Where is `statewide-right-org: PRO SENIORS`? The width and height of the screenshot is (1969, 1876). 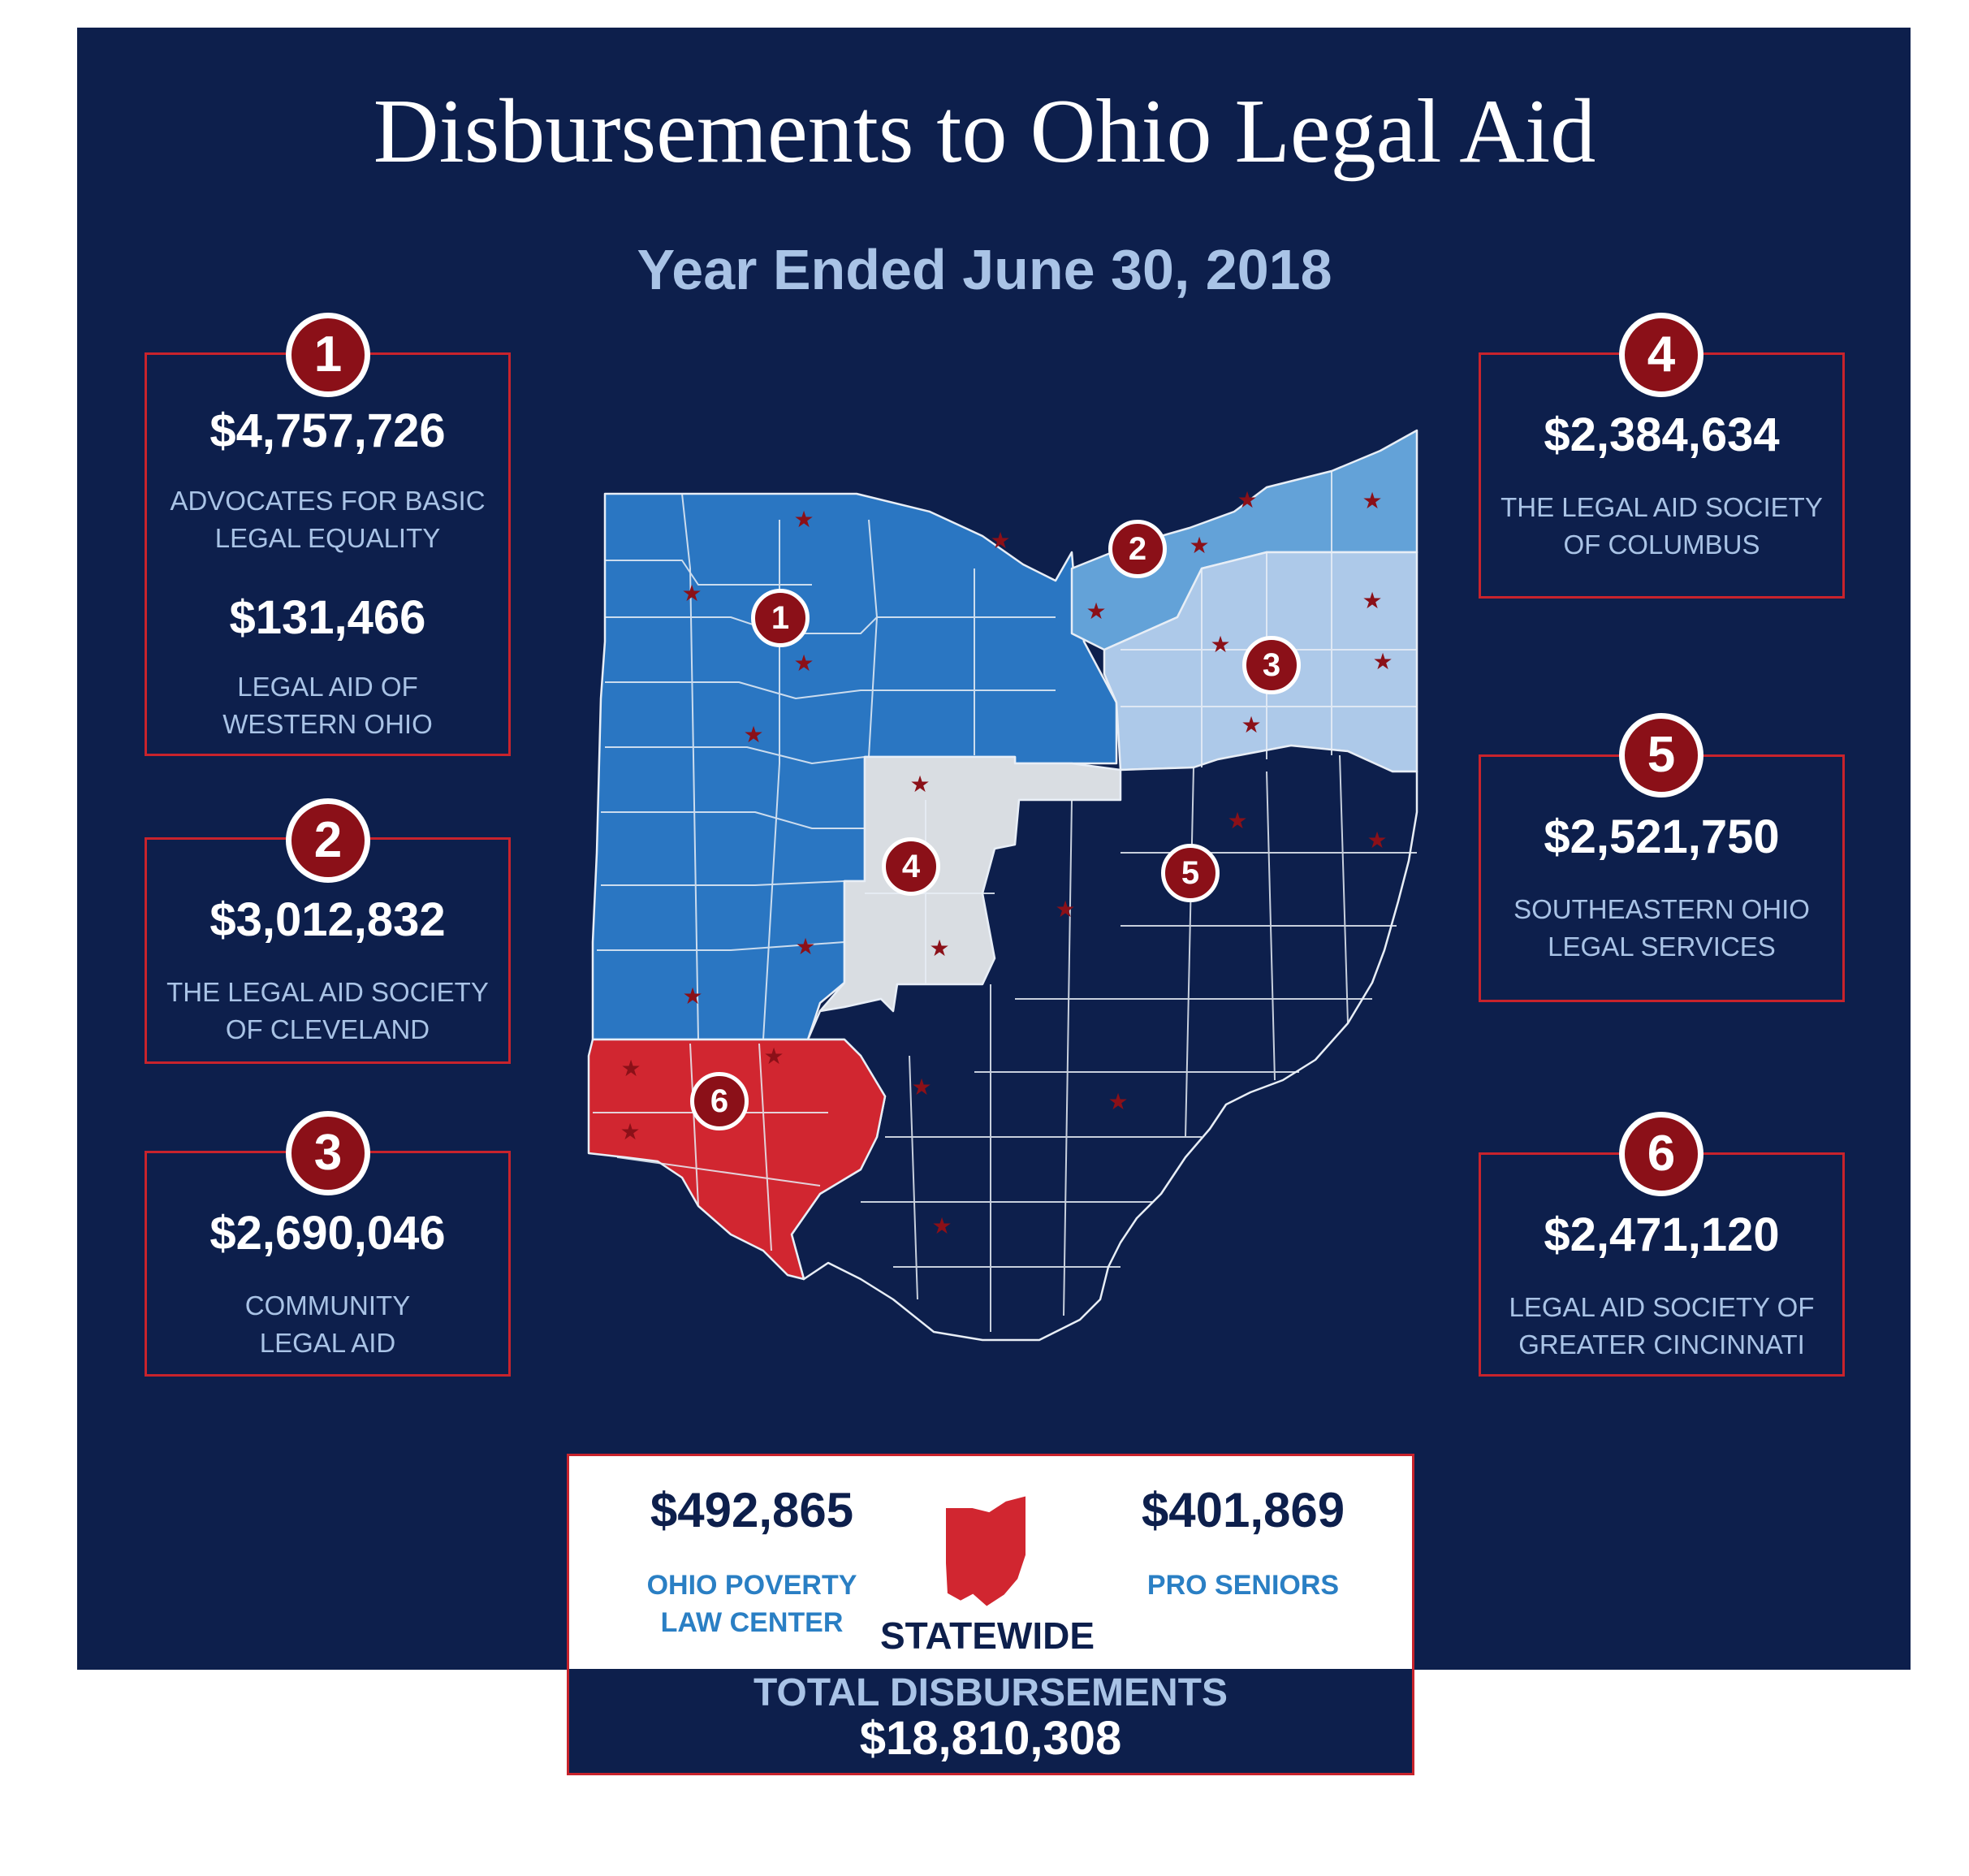 statewide-right-org: PRO SENIORS is located at coordinates (1243, 1585).